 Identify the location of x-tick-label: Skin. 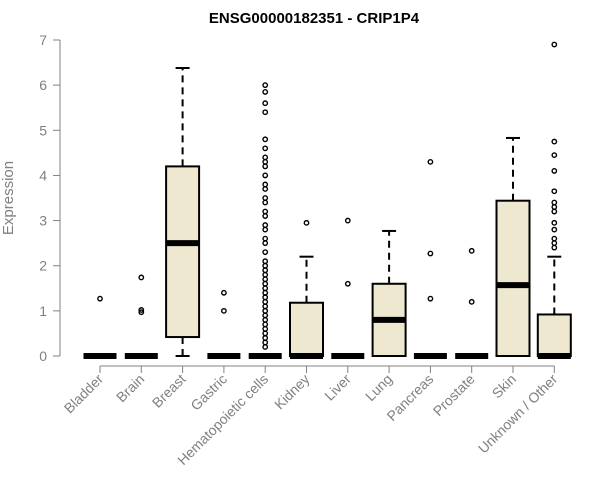
(504, 386).